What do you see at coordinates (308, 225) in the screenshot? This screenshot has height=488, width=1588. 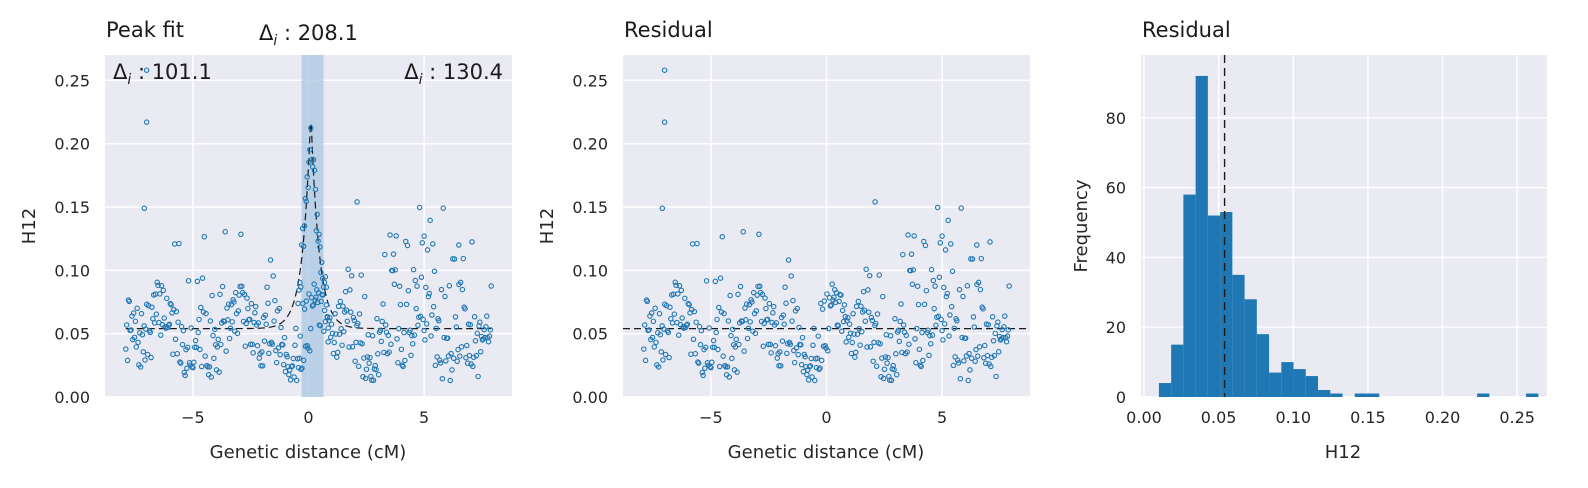 I see `fit-curve` at bounding box center [308, 225].